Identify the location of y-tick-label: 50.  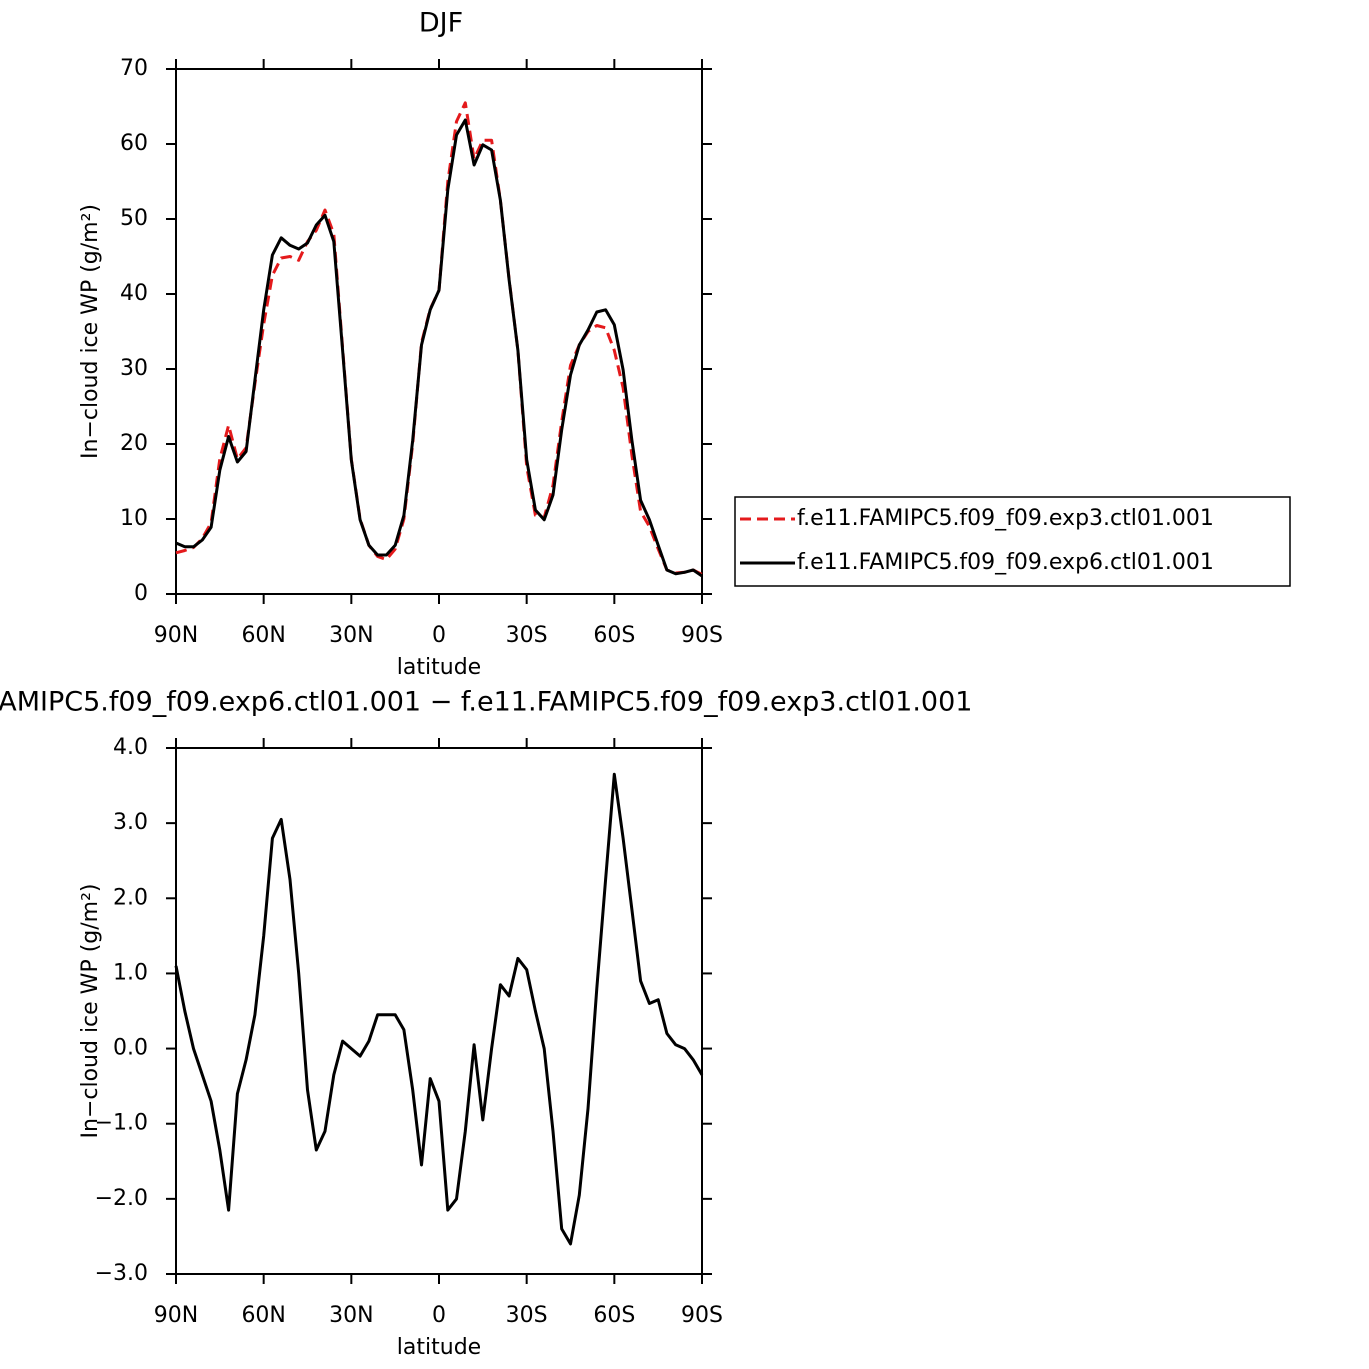
(134, 218).